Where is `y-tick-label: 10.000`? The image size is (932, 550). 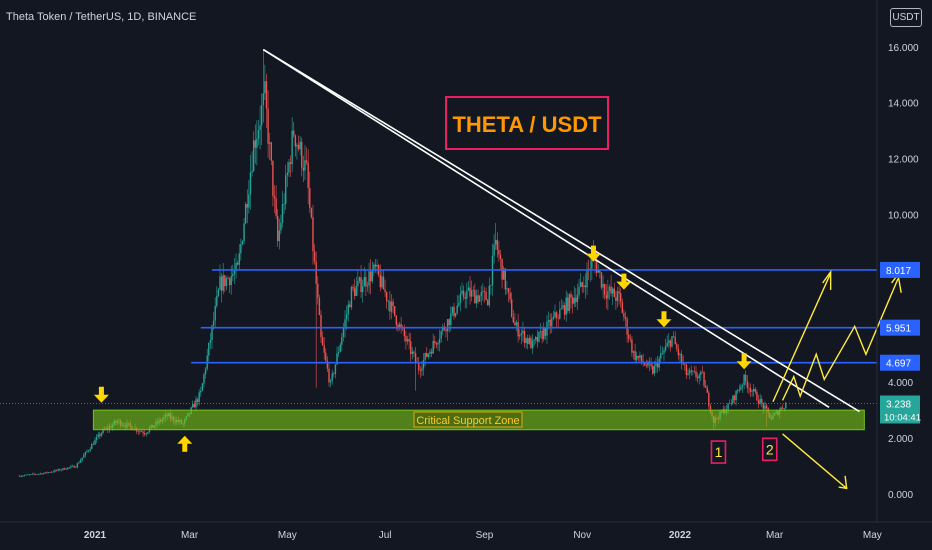 y-tick-label: 10.000 is located at coordinates (903, 216).